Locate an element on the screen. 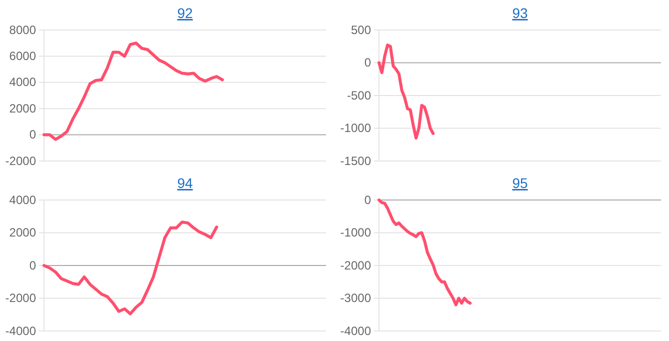  chart-title: 93 is located at coordinates (520, 13).